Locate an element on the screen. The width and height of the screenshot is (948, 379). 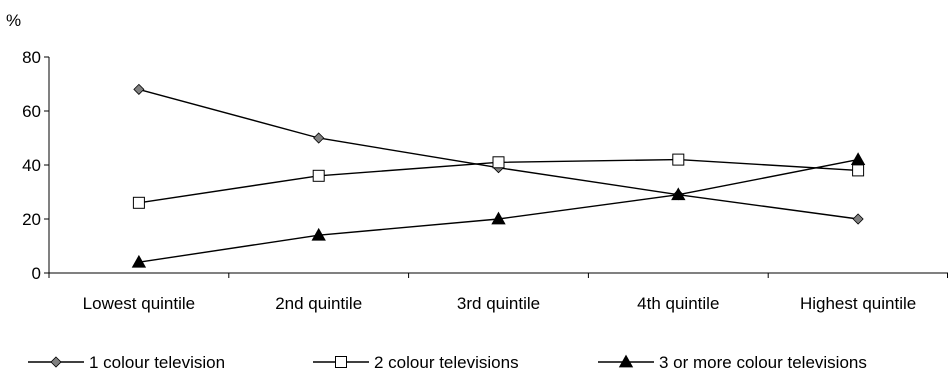
y-tick-label: 80 is located at coordinates (31, 57).